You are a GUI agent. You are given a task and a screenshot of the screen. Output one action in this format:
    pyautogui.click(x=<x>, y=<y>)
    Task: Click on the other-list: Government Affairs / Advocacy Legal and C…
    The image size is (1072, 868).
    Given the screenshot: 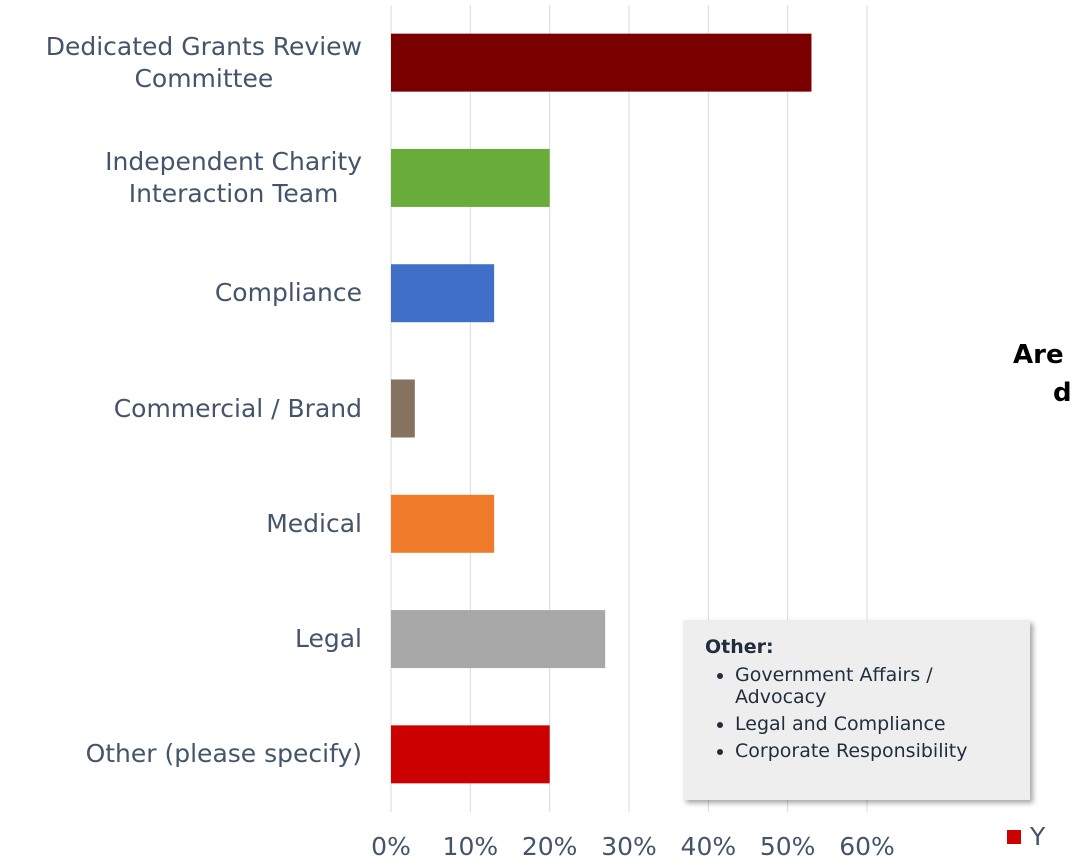 What is the action you would take?
    pyautogui.click(x=856, y=713)
    